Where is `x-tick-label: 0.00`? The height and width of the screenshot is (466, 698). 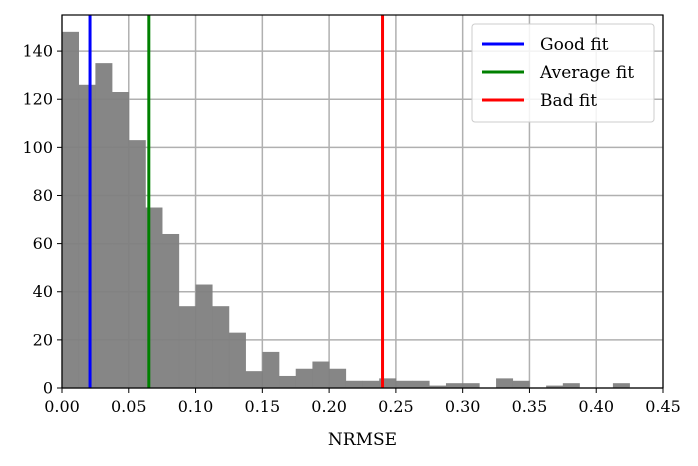
x-tick-label: 0.00 is located at coordinates (62, 406).